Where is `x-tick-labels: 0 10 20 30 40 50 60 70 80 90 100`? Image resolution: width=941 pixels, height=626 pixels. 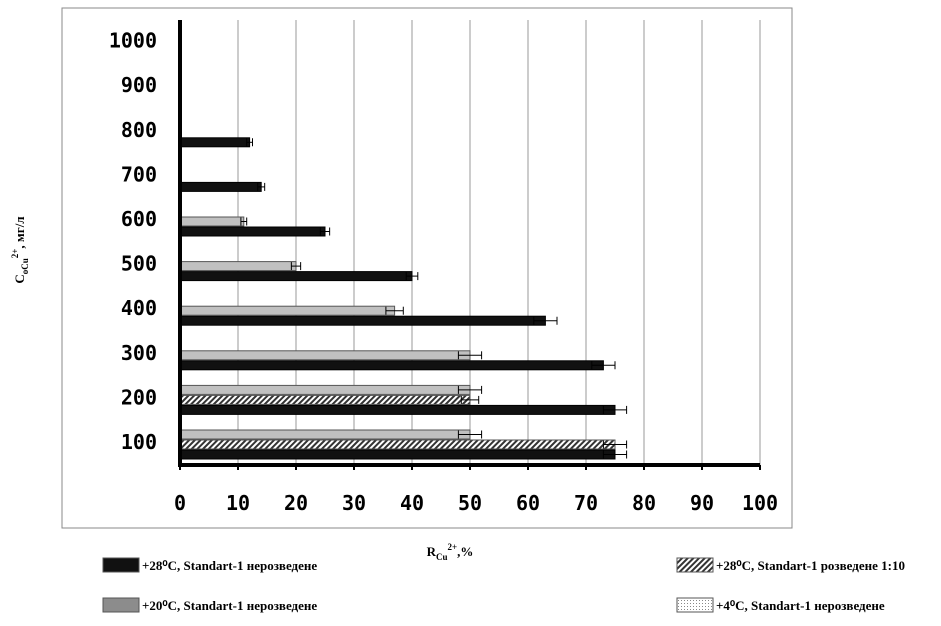
x-tick-labels: 0 10 20 30 40 50 60 70 80 90 100 is located at coordinates (476, 503).